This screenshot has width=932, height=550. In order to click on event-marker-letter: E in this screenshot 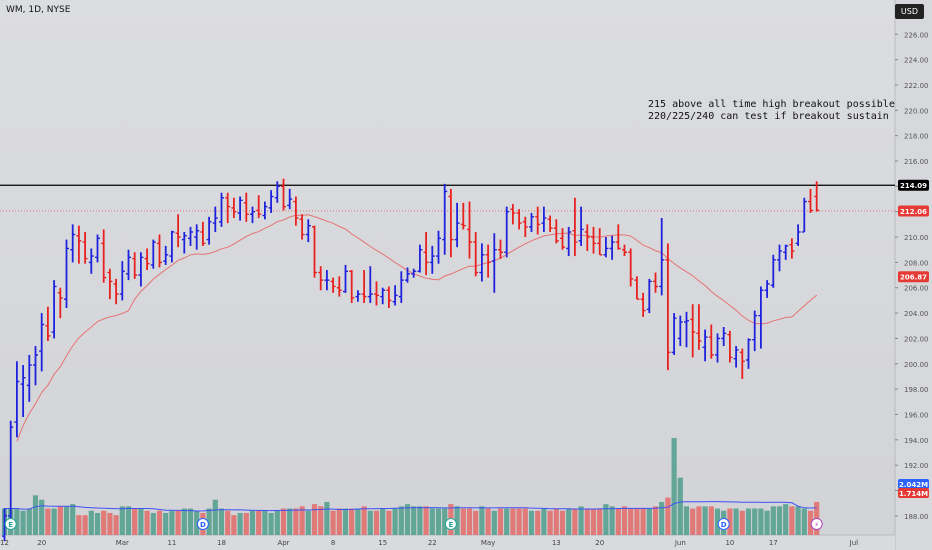, I will do `click(10, 525)`.